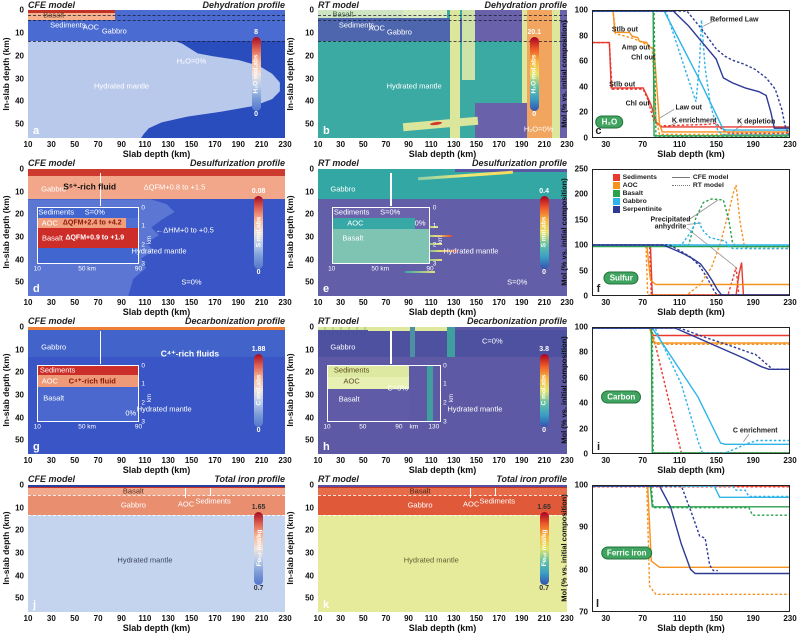 The height and width of the screenshot is (637, 800). Describe the element at coordinates (581, 220) in the screenshot. I see `y-tick-label: 150` at that location.